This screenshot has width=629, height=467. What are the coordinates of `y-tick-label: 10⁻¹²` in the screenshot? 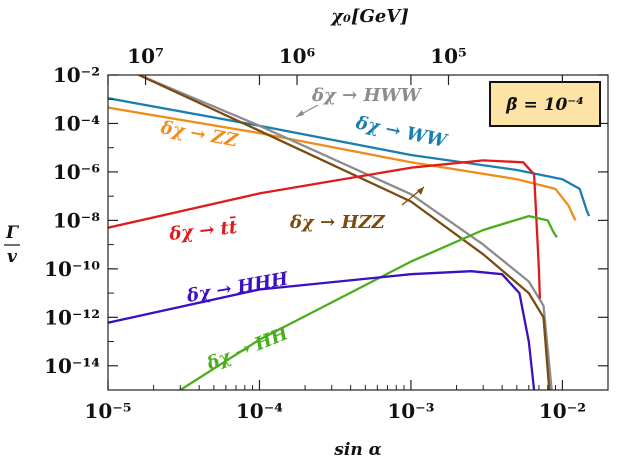 It's located at (72, 317).